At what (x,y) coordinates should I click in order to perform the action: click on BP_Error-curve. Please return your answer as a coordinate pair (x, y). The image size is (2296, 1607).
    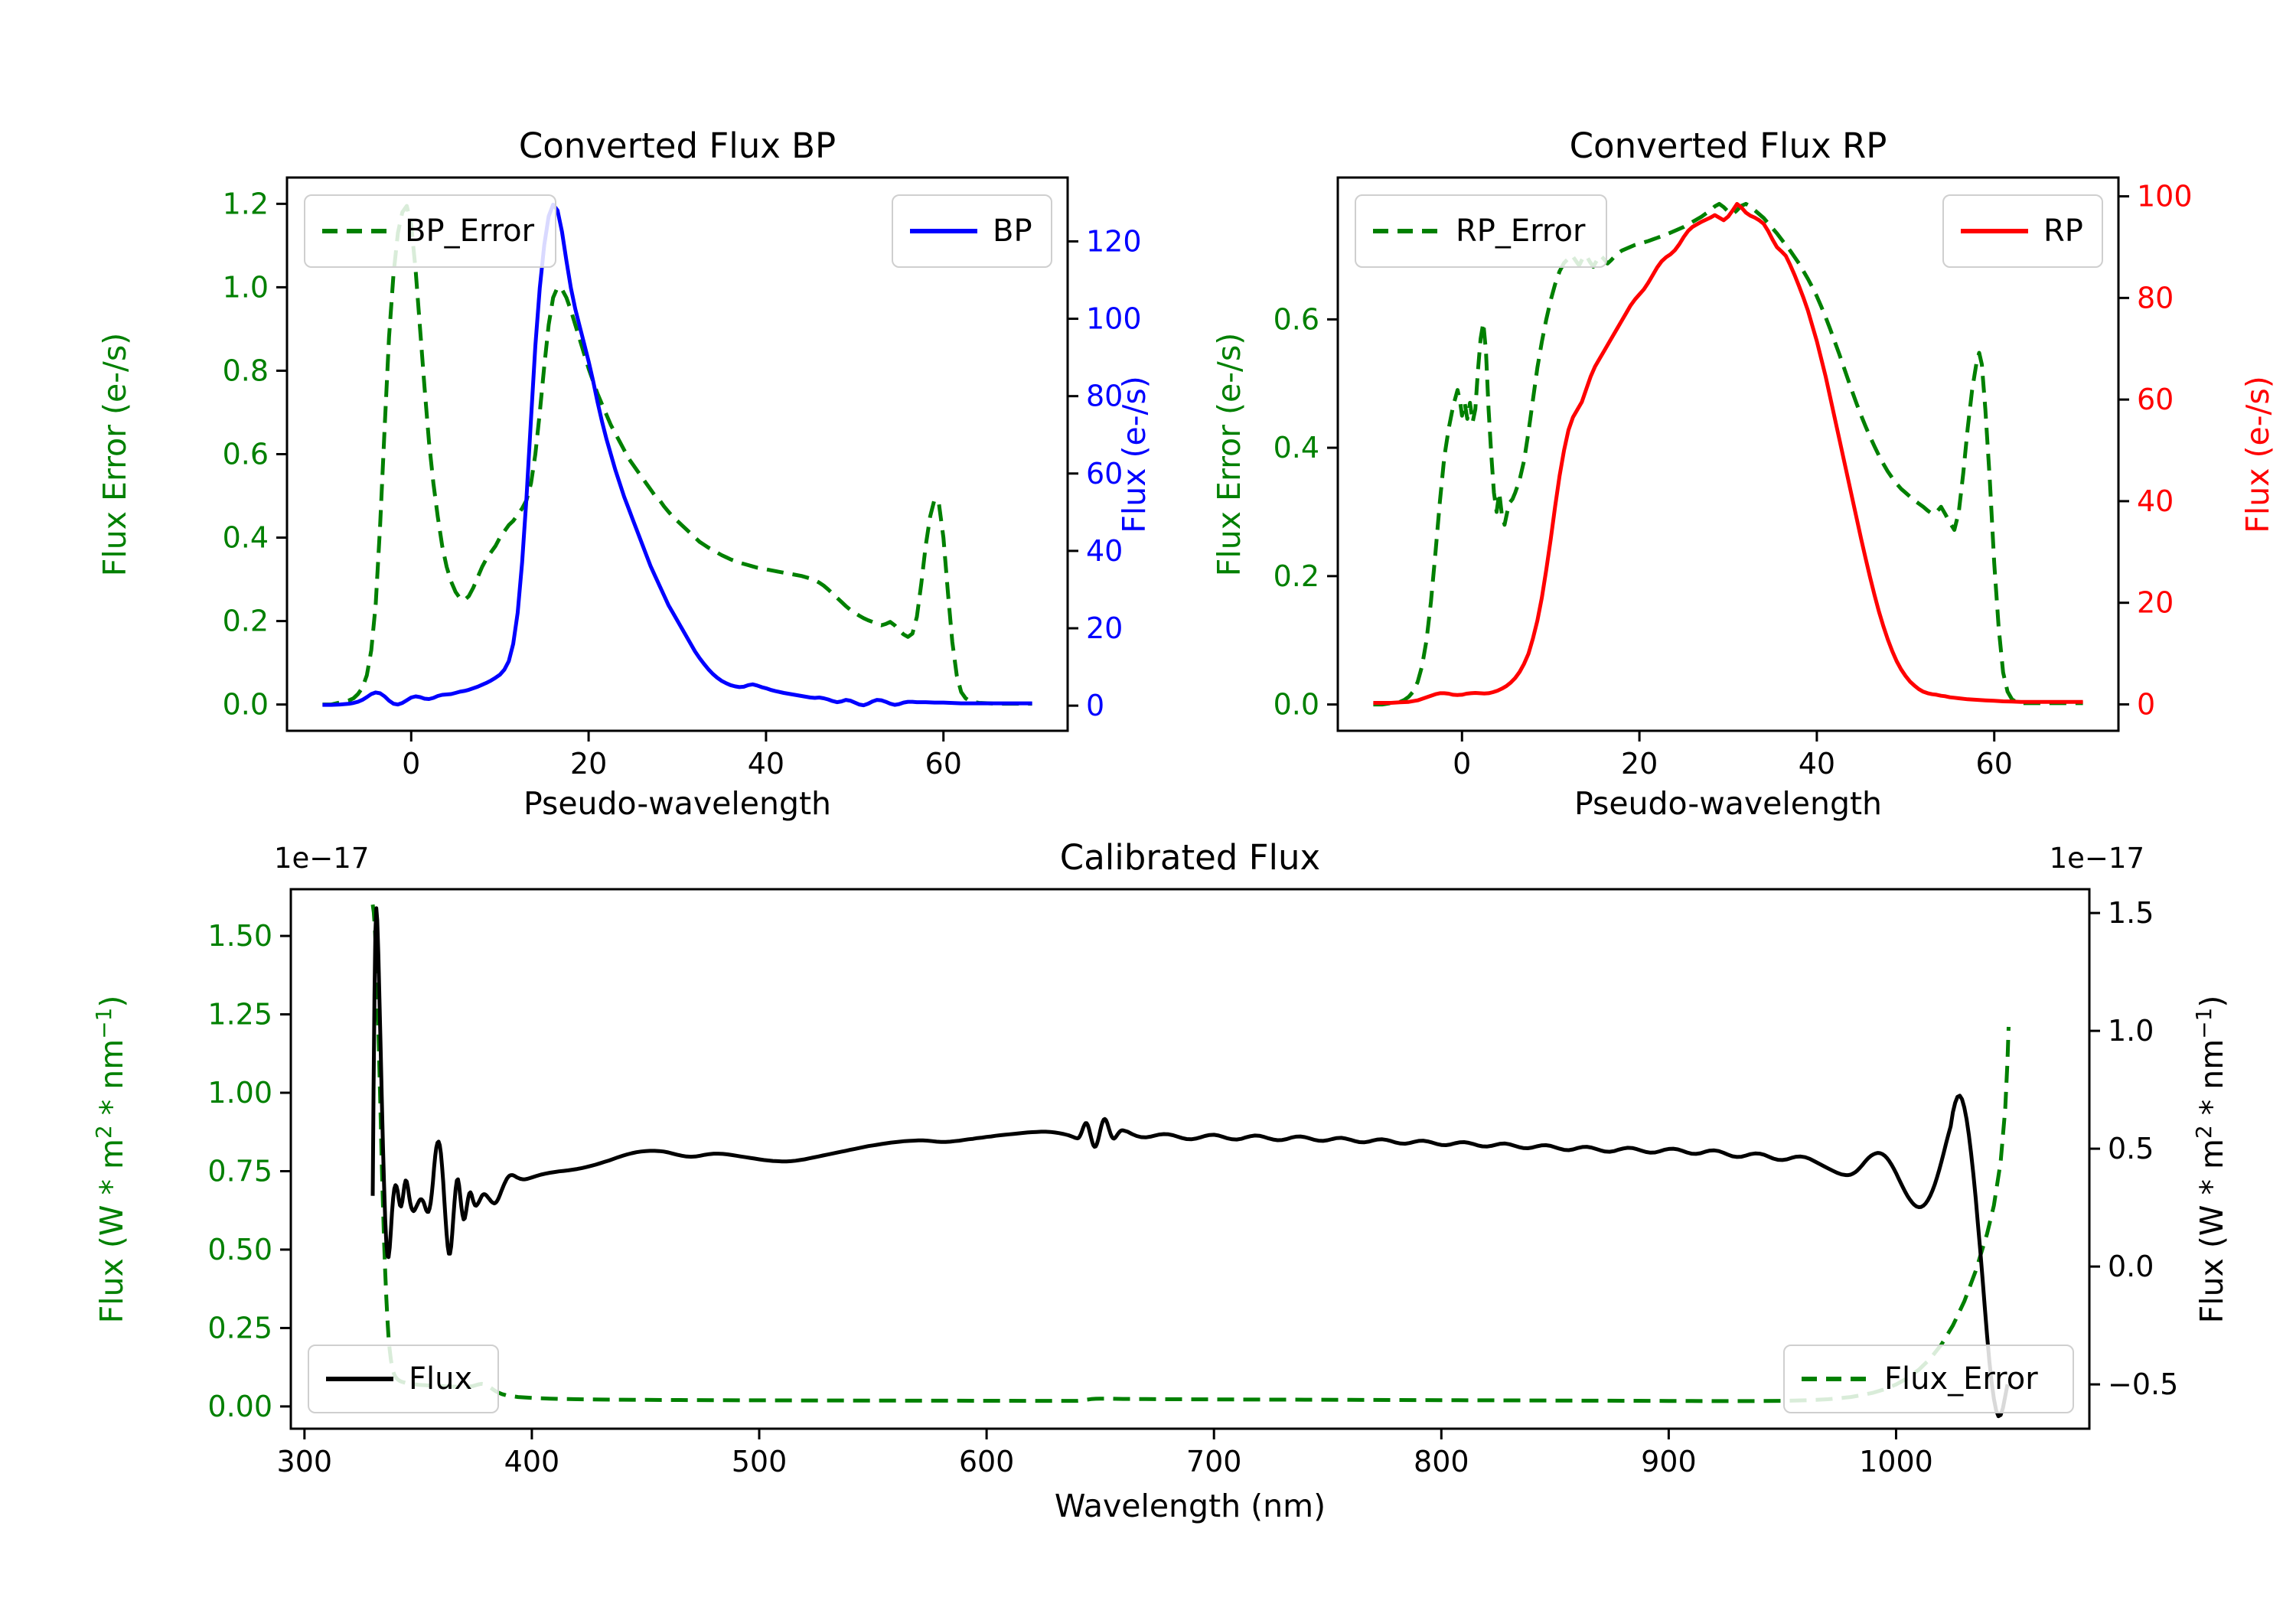
    Looking at the image, I should click on (677, 455).